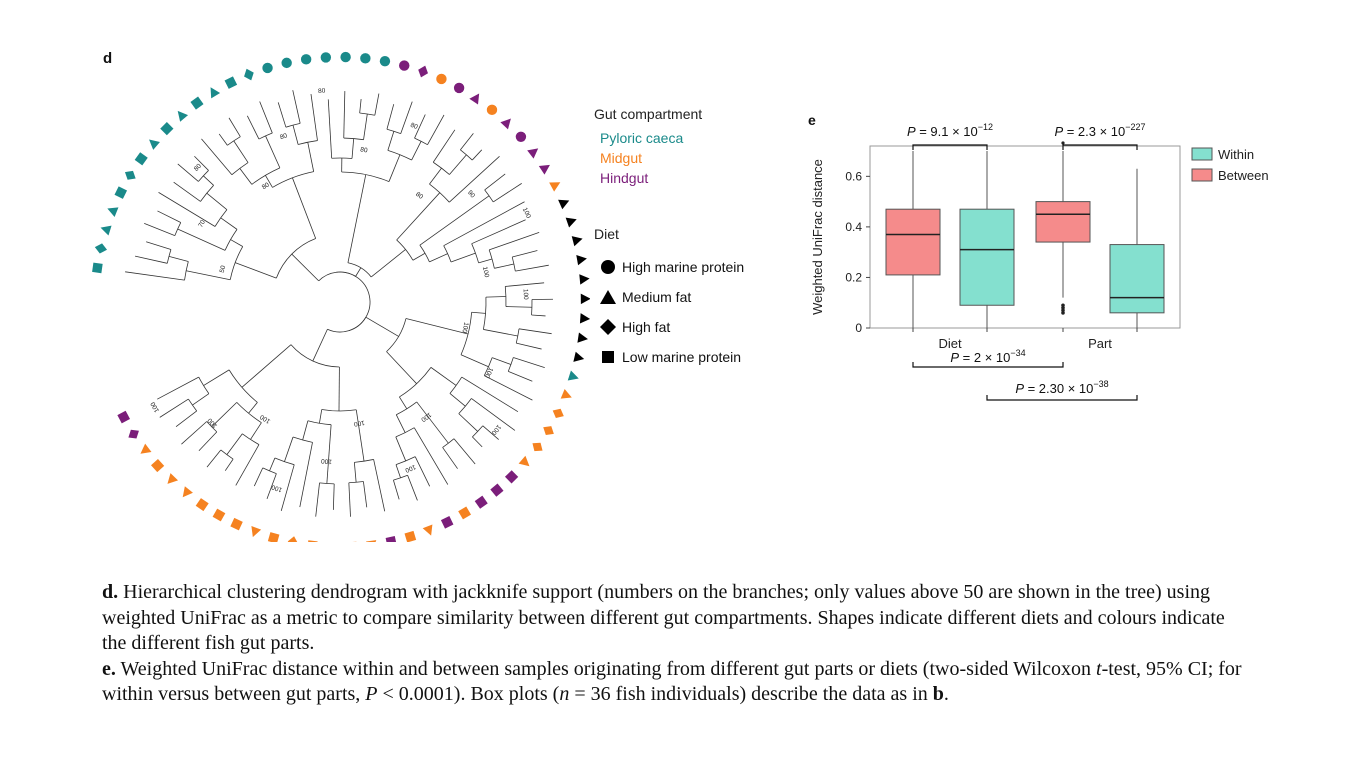  What do you see at coordinates (1202, 154) in the screenshot?
I see `legend-swatch` at bounding box center [1202, 154].